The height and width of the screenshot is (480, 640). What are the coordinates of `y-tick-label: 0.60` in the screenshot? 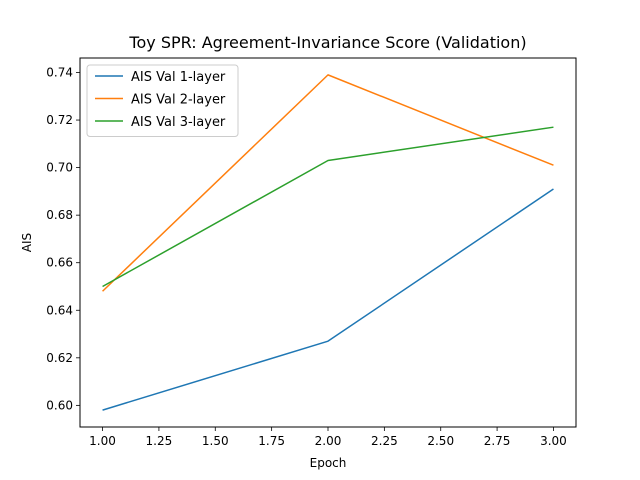 It's located at (59, 405).